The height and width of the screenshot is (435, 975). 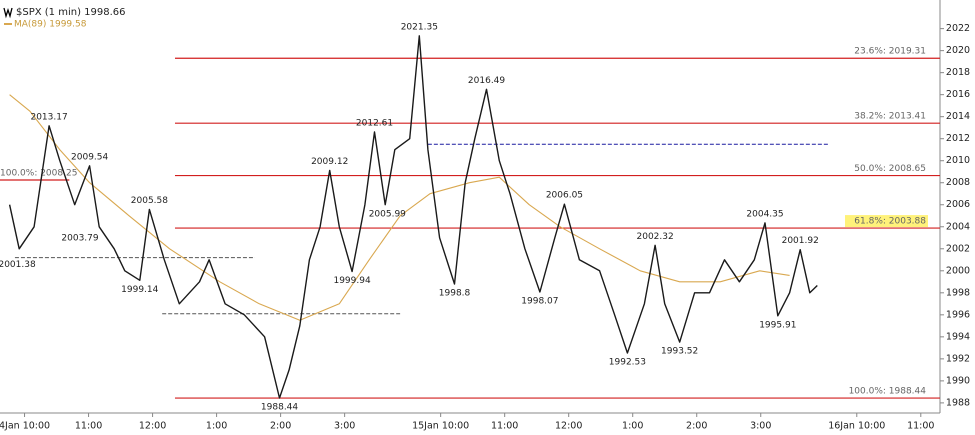 What do you see at coordinates (79, 239) in the screenshot?
I see `price-annotation: 2003.79` at bounding box center [79, 239].